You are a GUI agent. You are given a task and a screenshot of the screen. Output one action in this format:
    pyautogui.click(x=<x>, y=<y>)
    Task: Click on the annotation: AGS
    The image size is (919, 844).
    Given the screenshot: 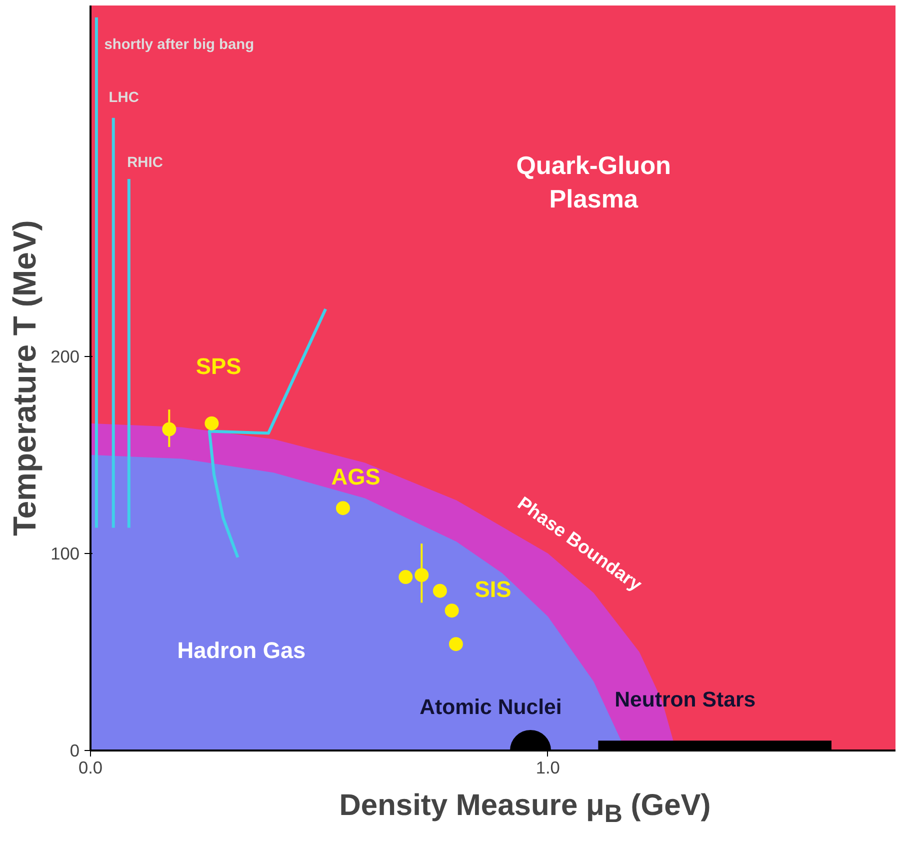 What is the action you would take?
    pyautogui.click(x=355, y=477)
    